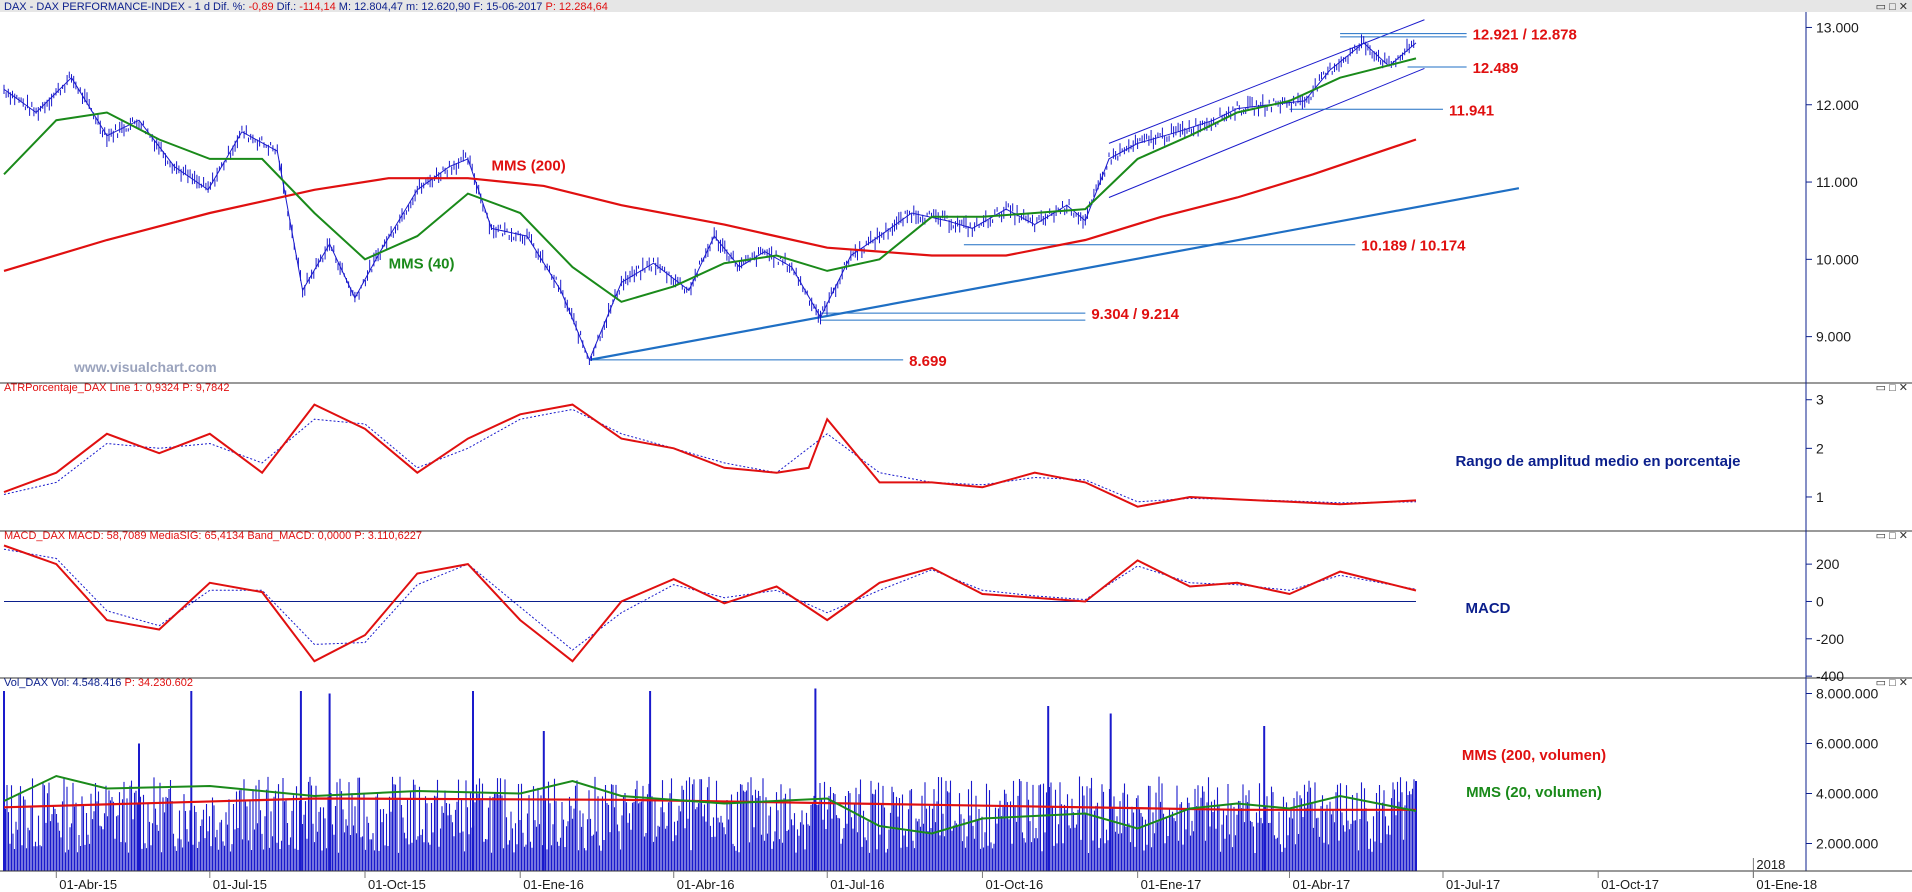  I want to click on macd-y-tick-2: 0, so click(1820, 601).